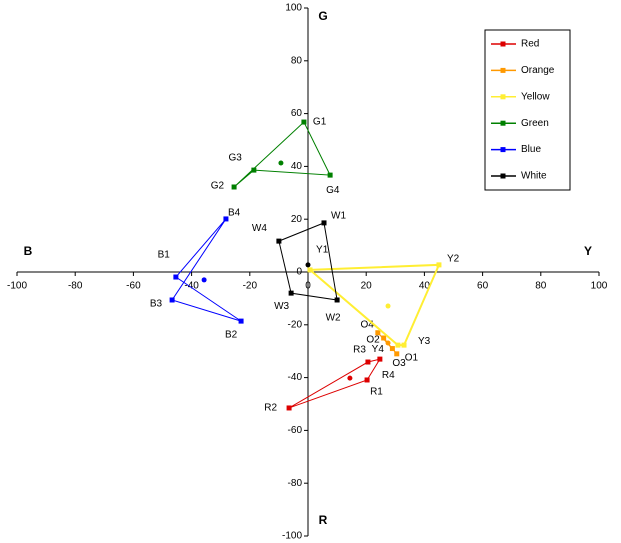  What do you see at coordinates (323, 520) in the screenshot?
I see `axis-end-label: R` at bounding box center [323, 520].